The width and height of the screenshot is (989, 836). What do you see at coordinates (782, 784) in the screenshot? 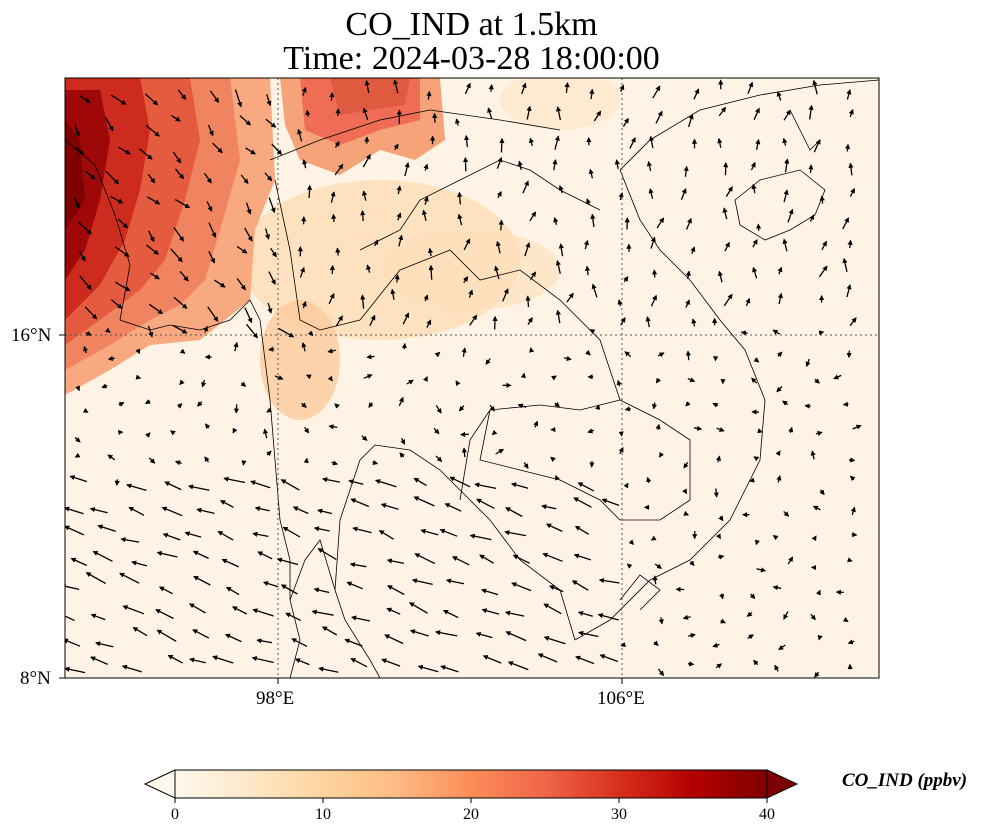
I see `colorbar-extend-max` at bounding box center [782, 784].